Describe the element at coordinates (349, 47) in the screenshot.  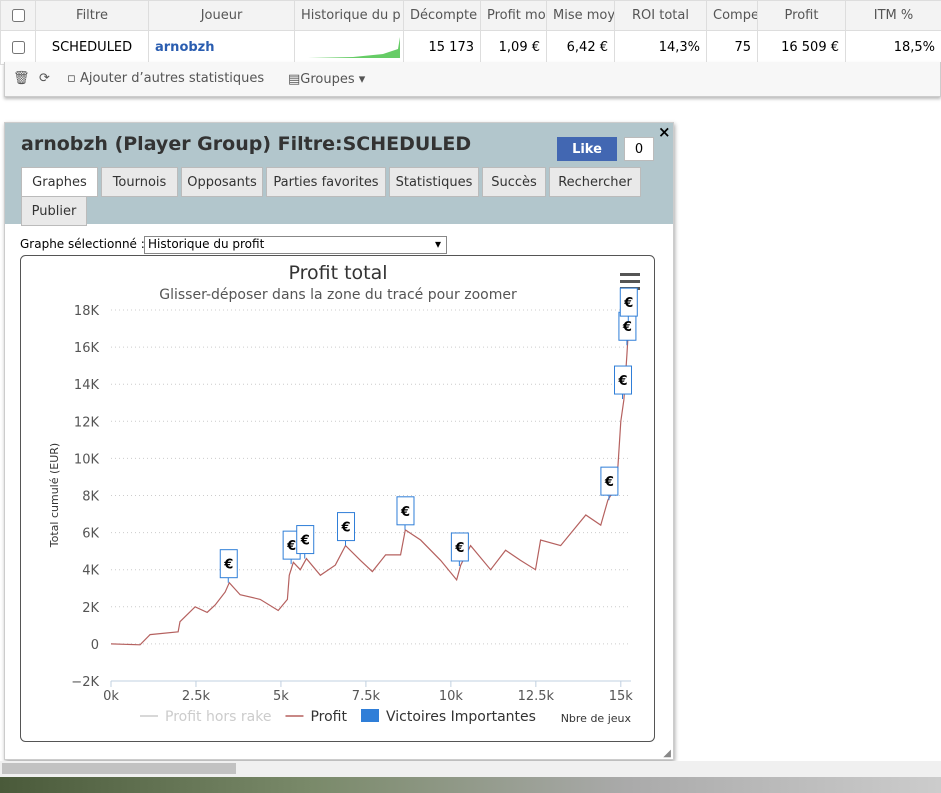
I see `sparkline` at that location.